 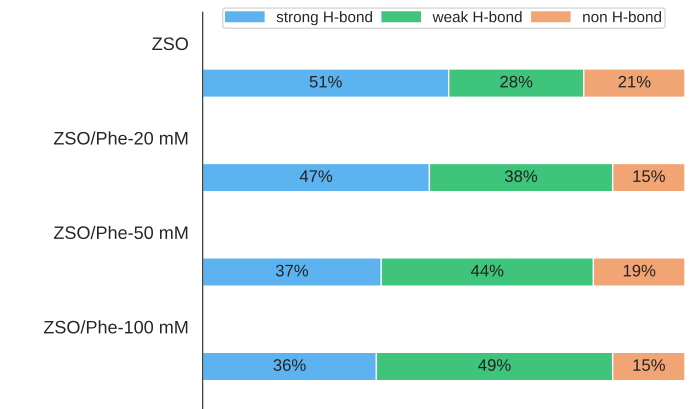 What do you see at coordinates (326, 82) in the screenshot?
I see `data-label: 51%` at bounding box center [326, 82].